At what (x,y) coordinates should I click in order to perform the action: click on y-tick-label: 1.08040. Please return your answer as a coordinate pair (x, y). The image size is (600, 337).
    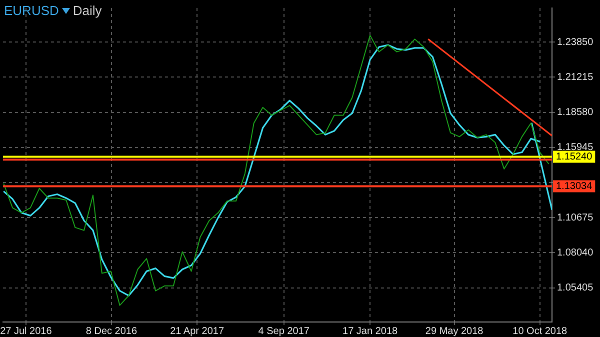
    Looking at the image, I should click on (575, 252).